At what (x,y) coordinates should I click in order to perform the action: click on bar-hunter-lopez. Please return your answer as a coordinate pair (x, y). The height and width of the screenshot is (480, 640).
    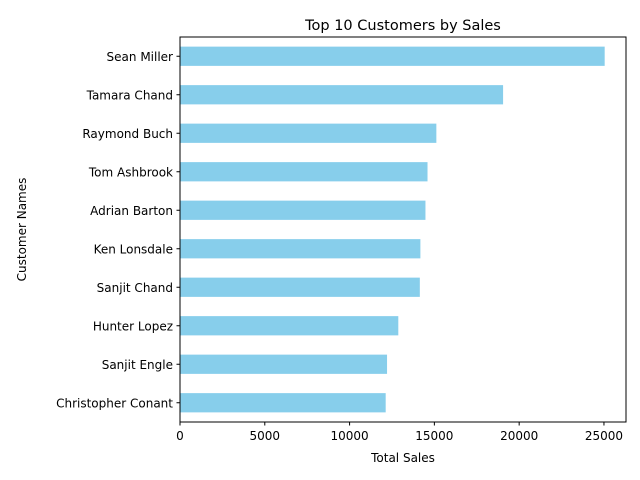
    Looking at the image, I should click on (289, 326).